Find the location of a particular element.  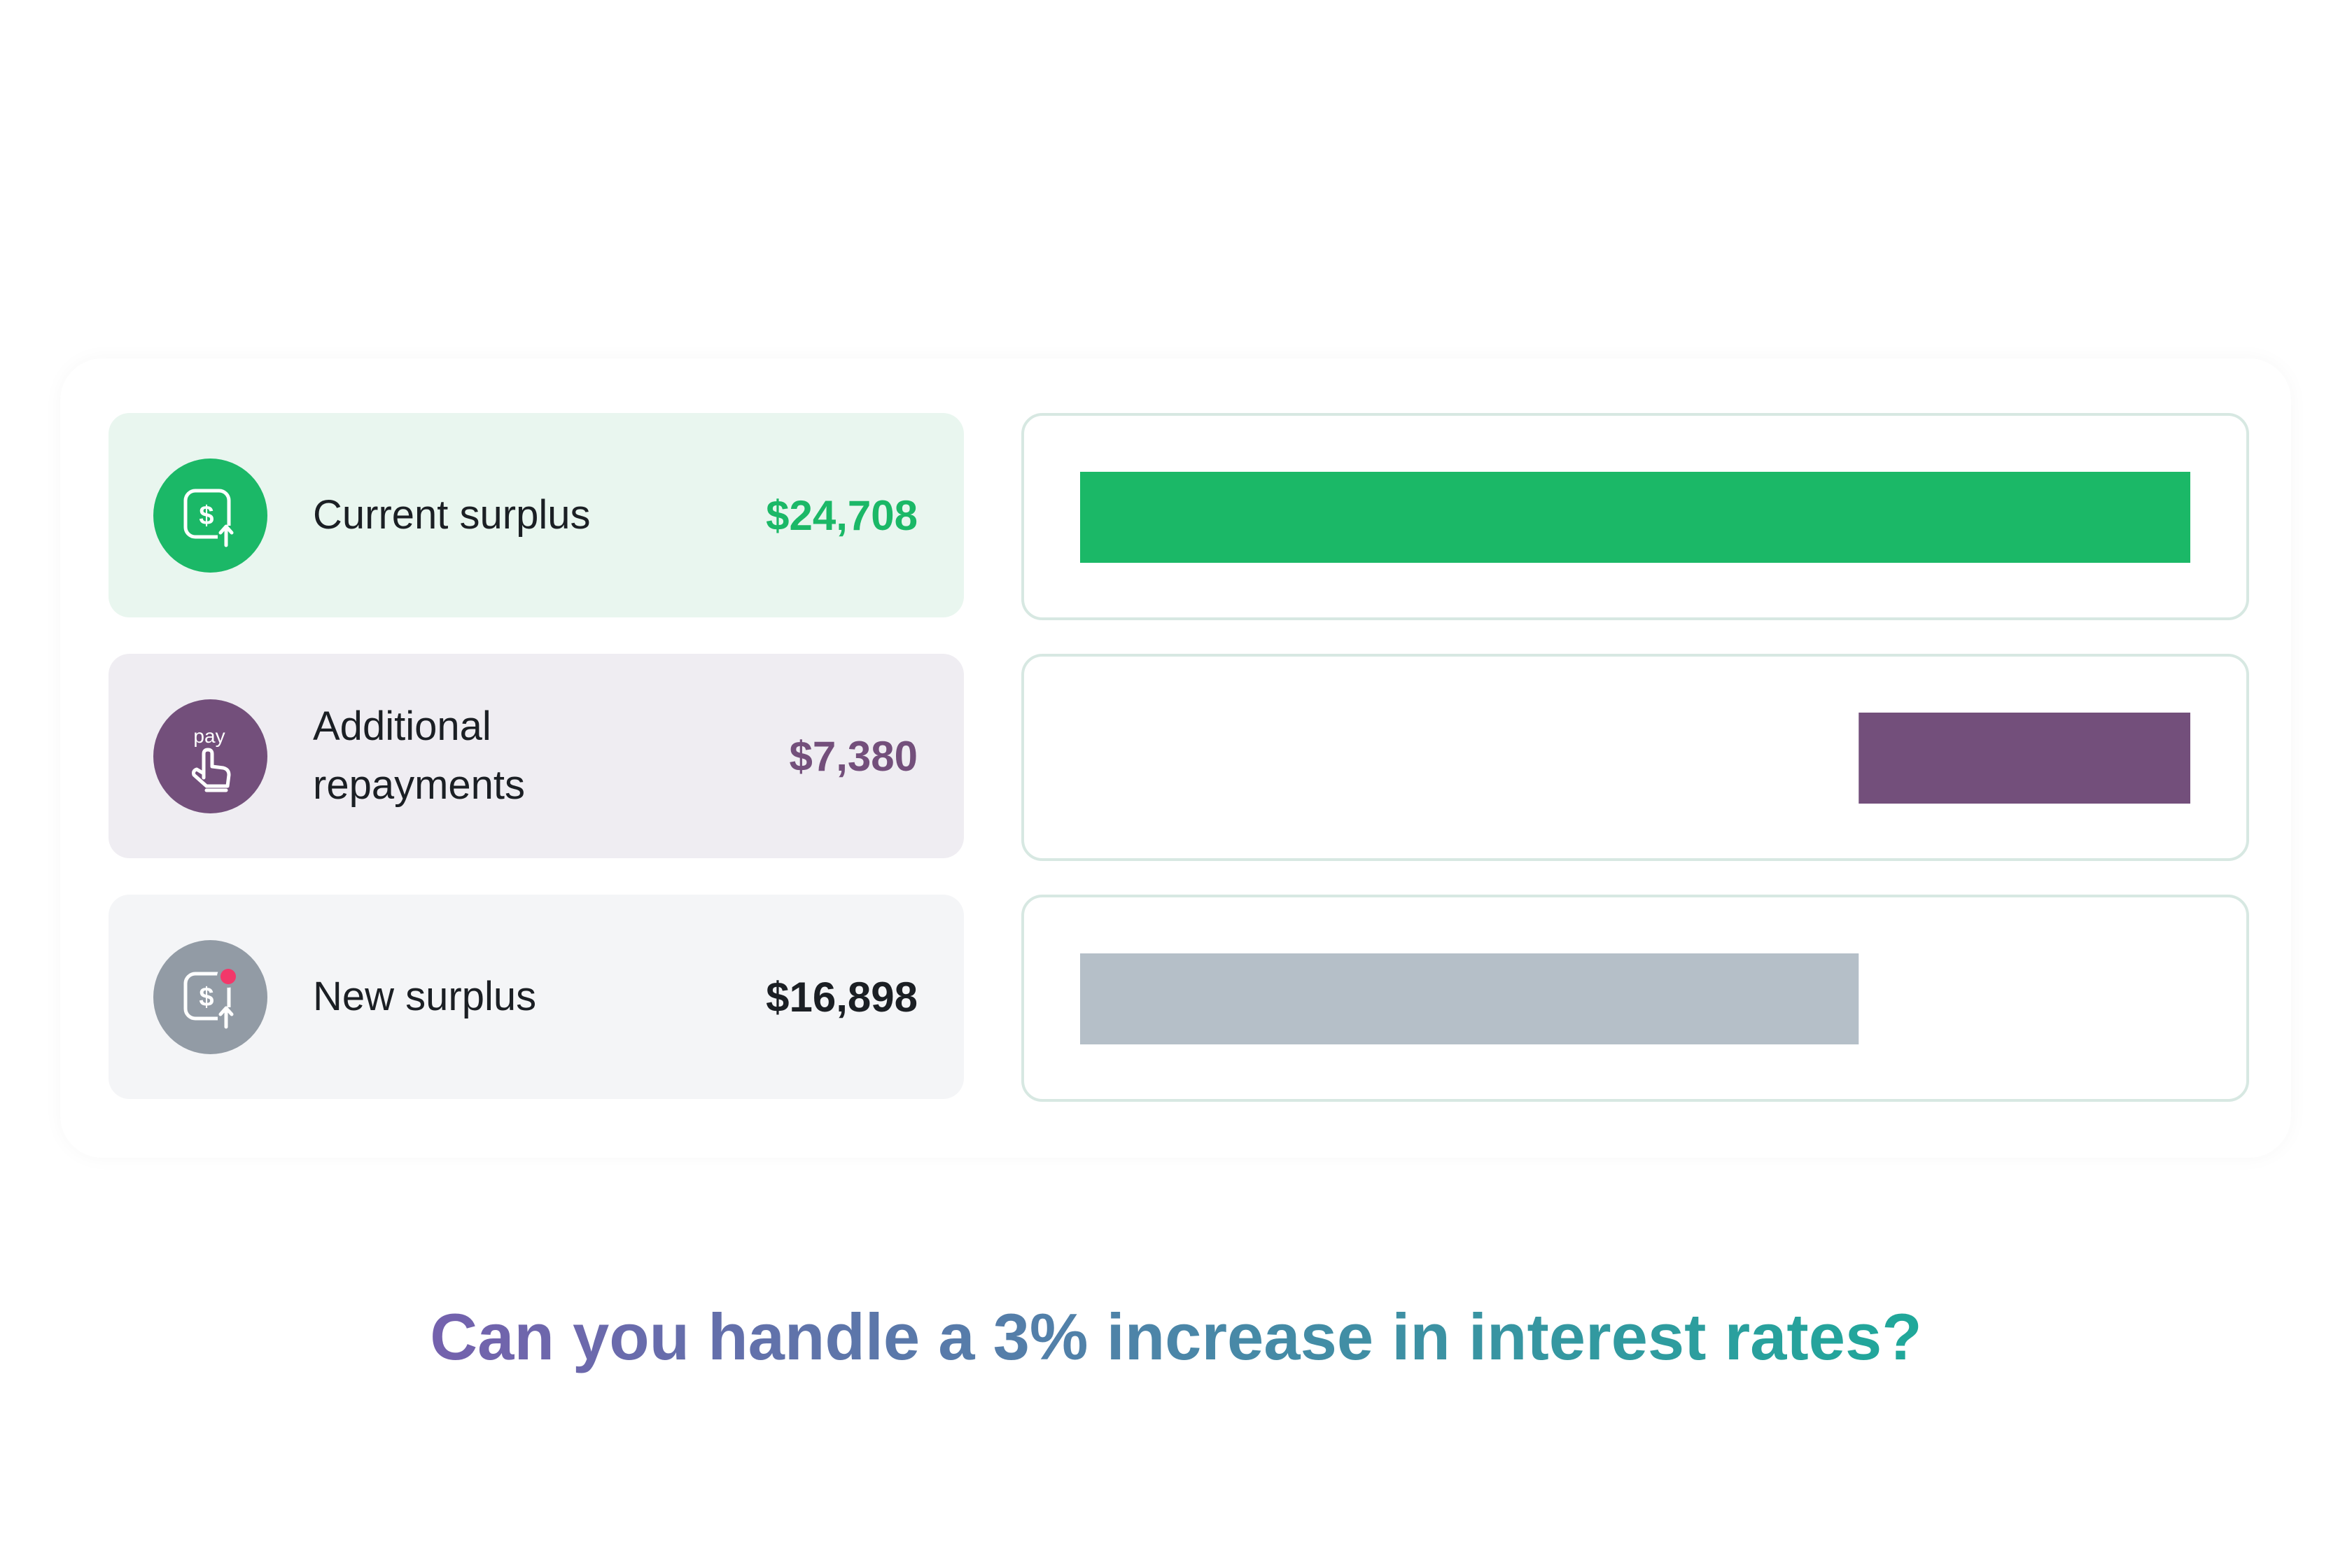

dollar-up-alert-icon: $ is located at coordinates (210, 997).